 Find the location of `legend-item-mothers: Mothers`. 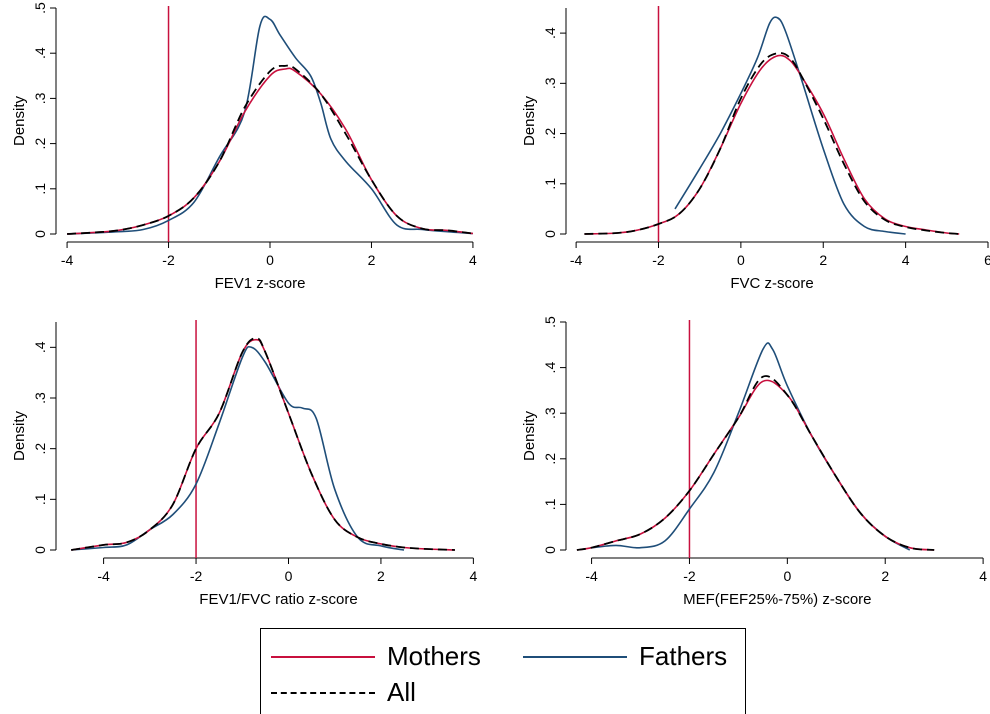

legend-item-mothers: Mothers is located at coordinates (376, 656).